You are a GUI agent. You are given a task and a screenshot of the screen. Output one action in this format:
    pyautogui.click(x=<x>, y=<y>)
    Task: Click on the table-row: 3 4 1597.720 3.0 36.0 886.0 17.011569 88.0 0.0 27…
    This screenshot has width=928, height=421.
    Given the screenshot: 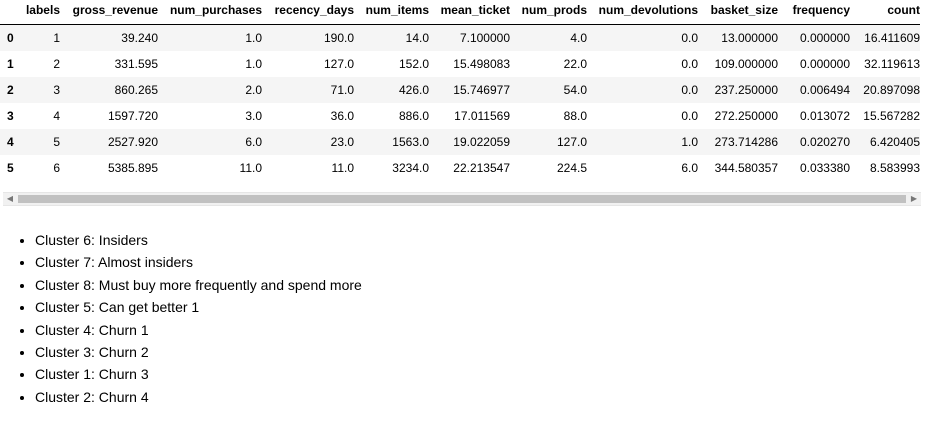 What is the action you would take?
    pyautogui.click(x=460, y=116)
    